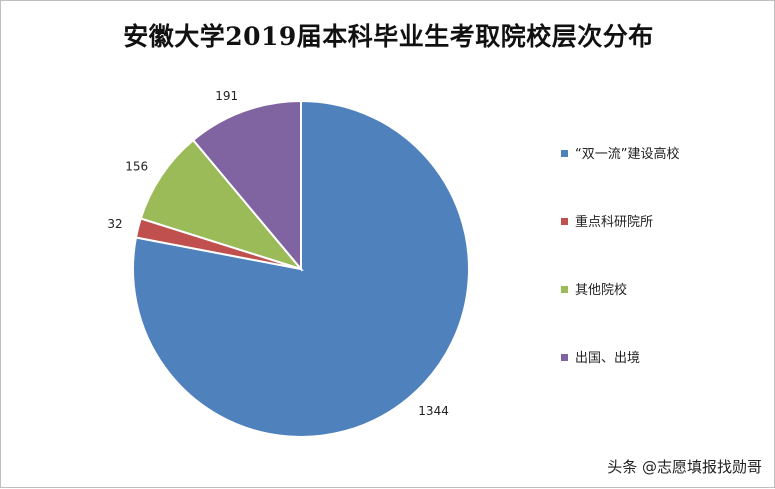 Image resolution: width=775 pixels, height=489 pixels. Describe the element at coordinates (601, 290) in the screenshot. I see `legend-label-3: 其他院校` at that location.